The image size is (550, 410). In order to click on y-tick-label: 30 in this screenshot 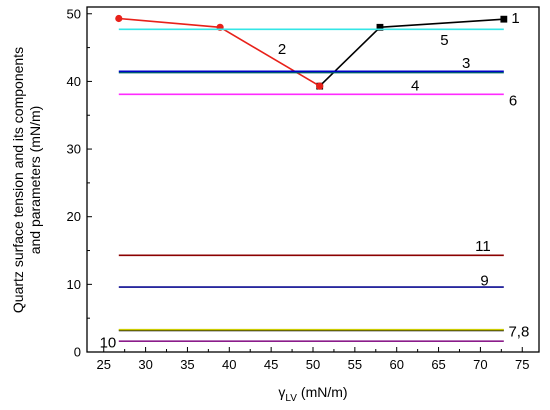, I will do `click(74, 149)`.